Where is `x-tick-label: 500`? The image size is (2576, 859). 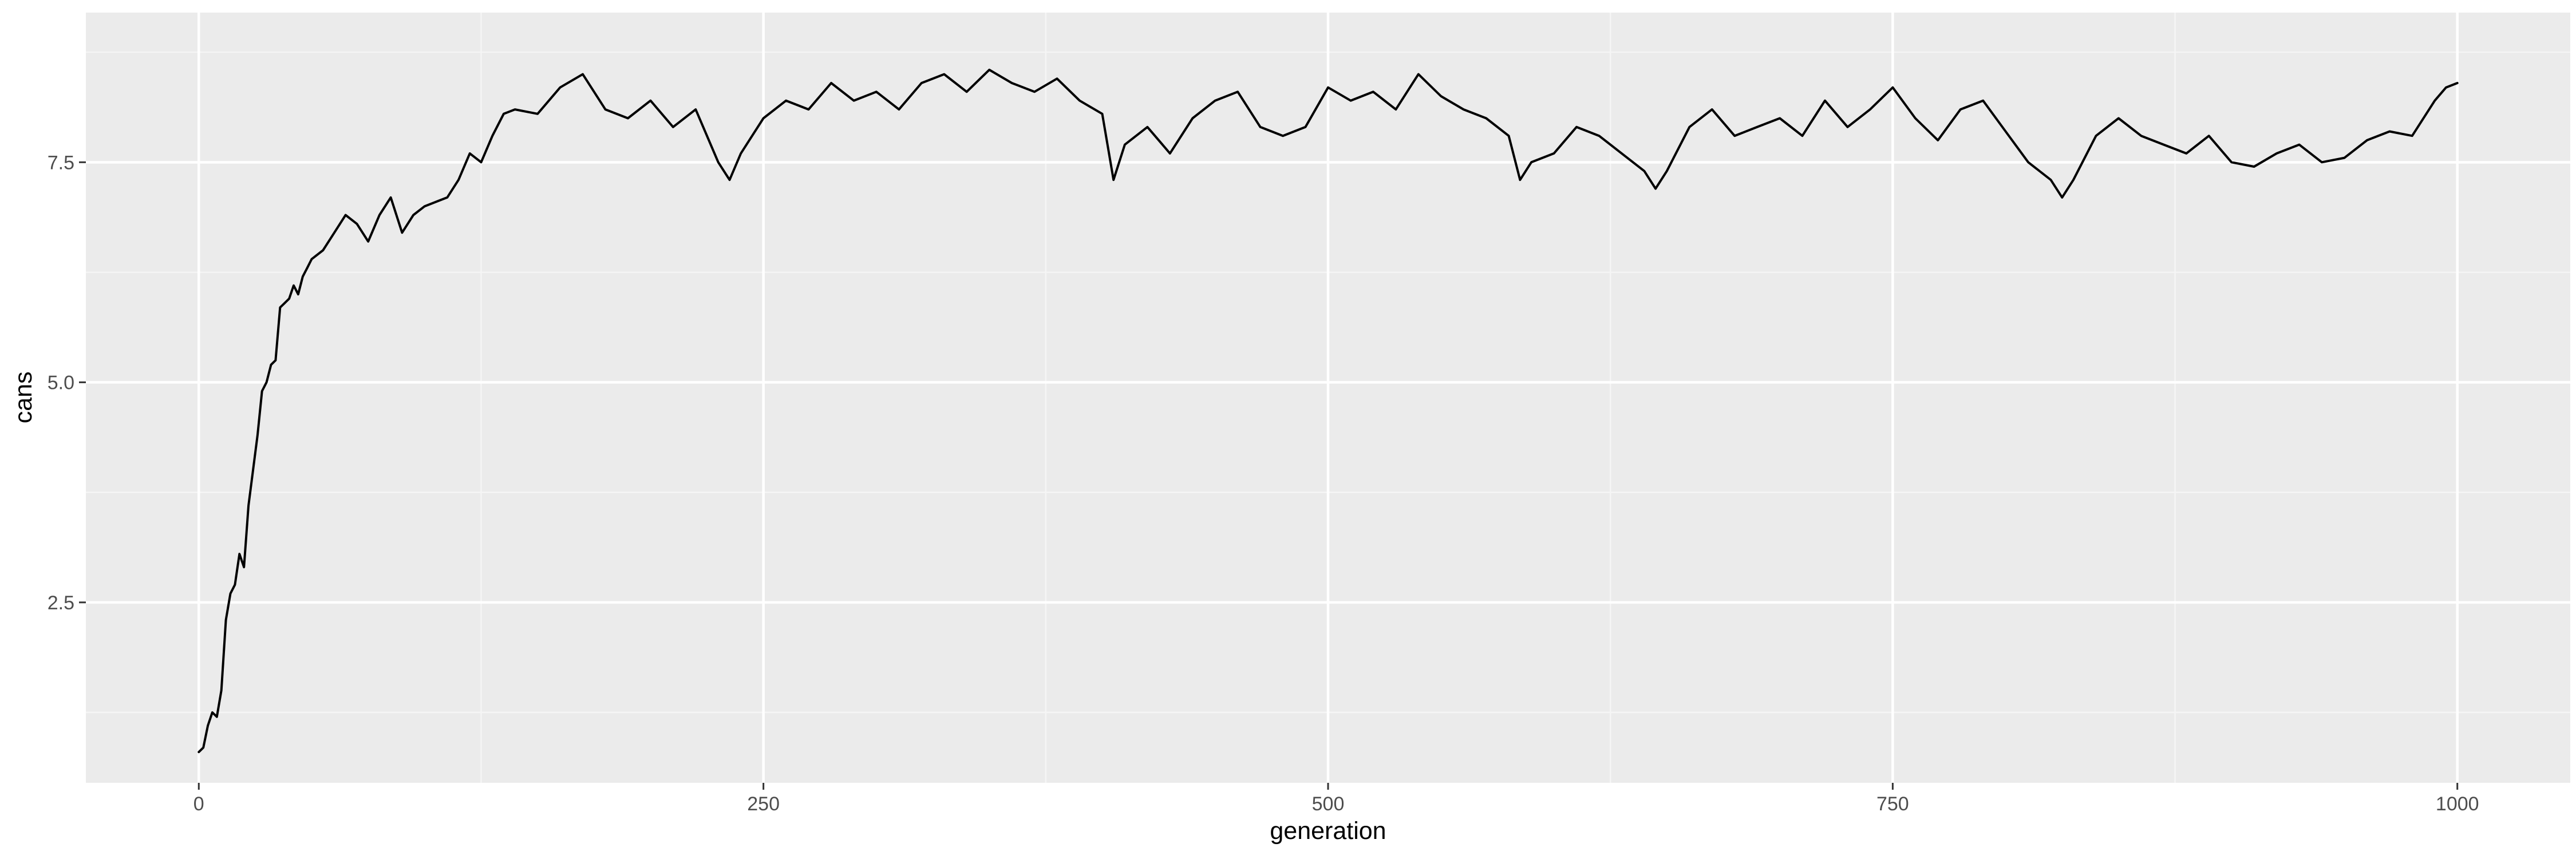 x-tick-label: 500 is located at coordinates (1328, 804).